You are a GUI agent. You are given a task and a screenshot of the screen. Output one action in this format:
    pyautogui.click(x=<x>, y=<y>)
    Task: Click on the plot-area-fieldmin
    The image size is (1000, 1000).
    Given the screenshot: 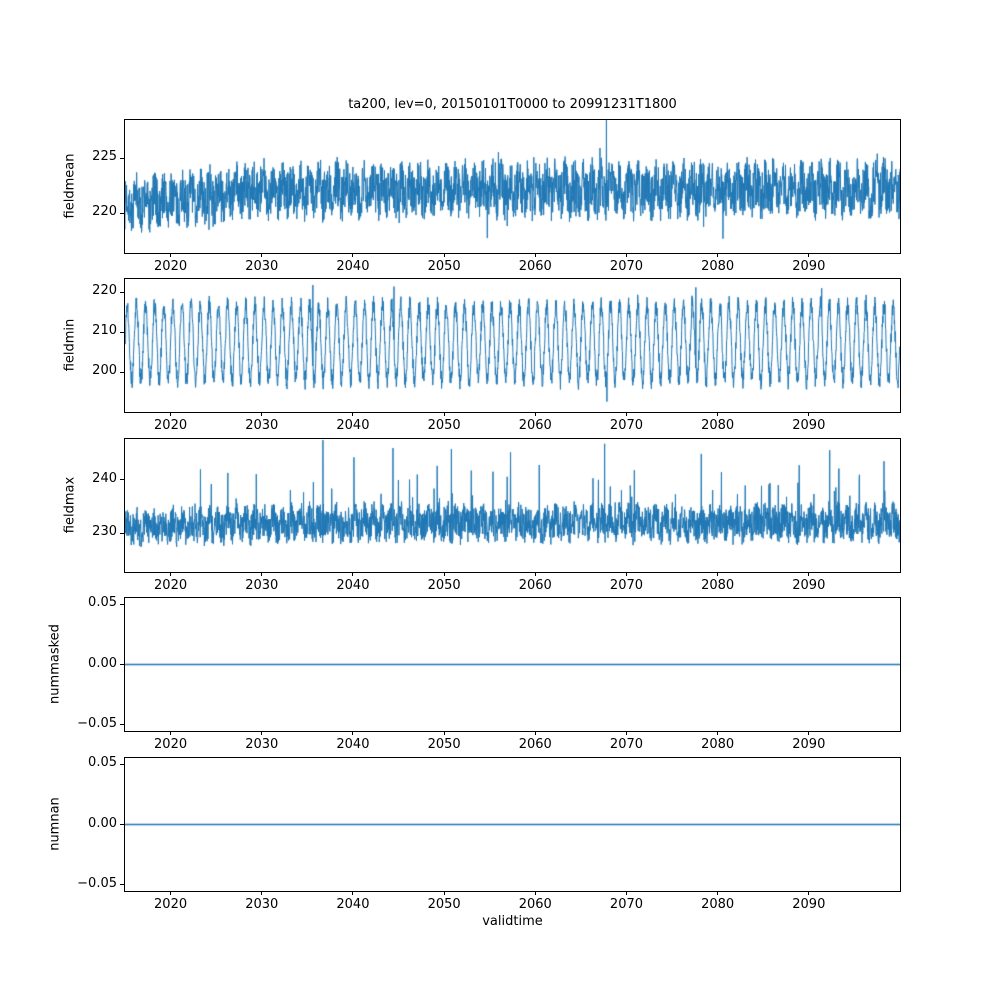 What is the action you would take?
    pyautogui.click(x=512, y=345)
    